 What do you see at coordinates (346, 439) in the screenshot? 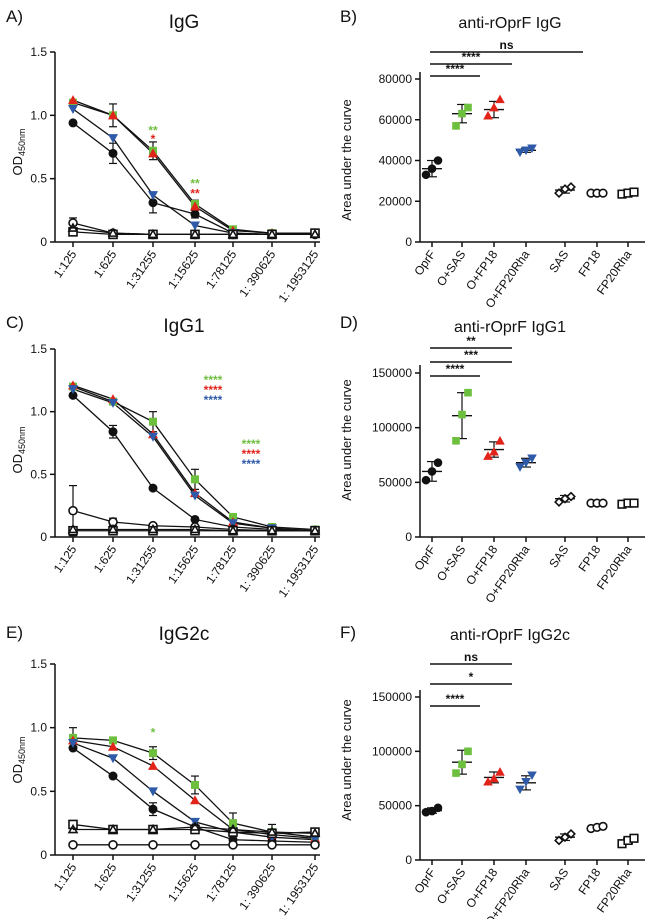
I see `y-axis-label-d: Area under the curve` at bounding box center [346, 439].